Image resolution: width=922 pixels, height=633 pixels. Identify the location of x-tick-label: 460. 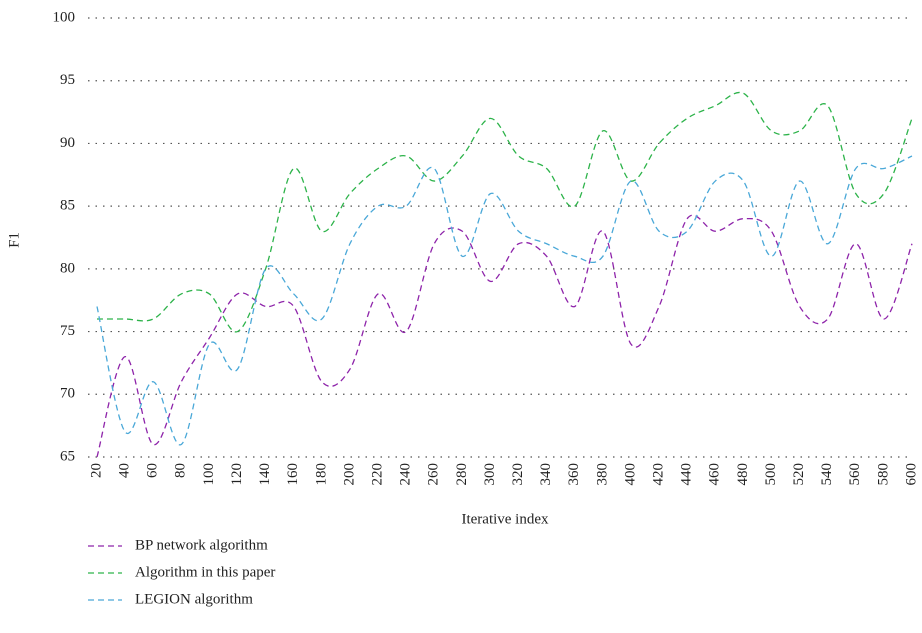
(715, 474).